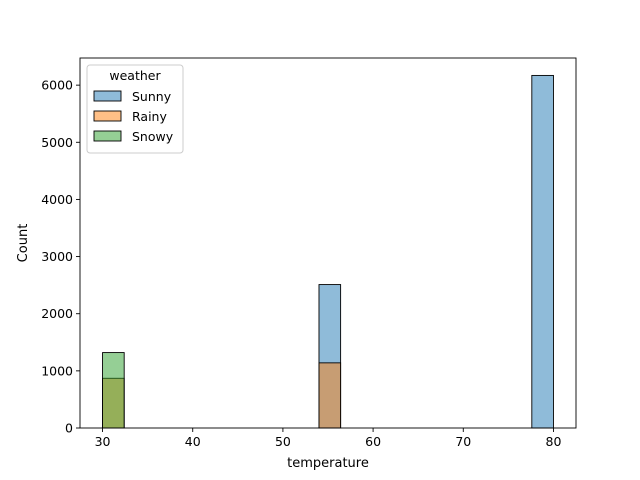 This screenshot has height=480, width=640. What do you see at coordinates (463, 441) in the screenshot?
I see `x-tick-label: 70` at bounding box center [463, 441].